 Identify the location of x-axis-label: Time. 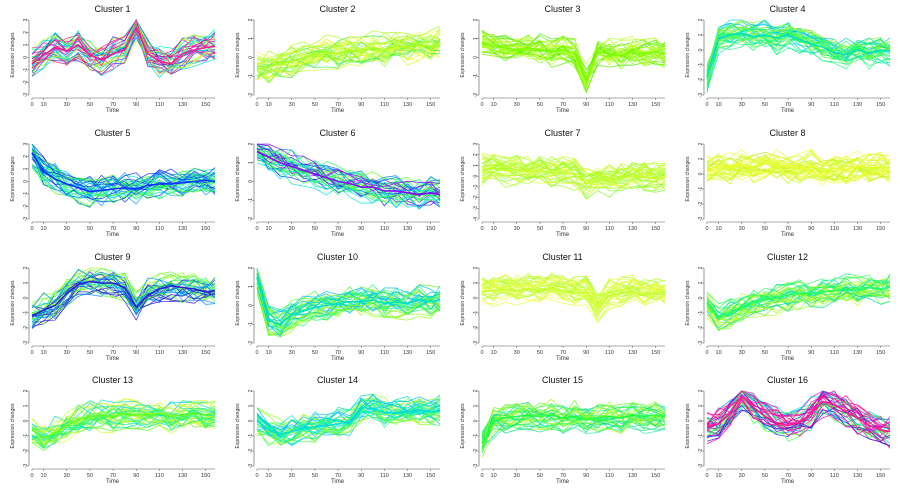
(112, 235).